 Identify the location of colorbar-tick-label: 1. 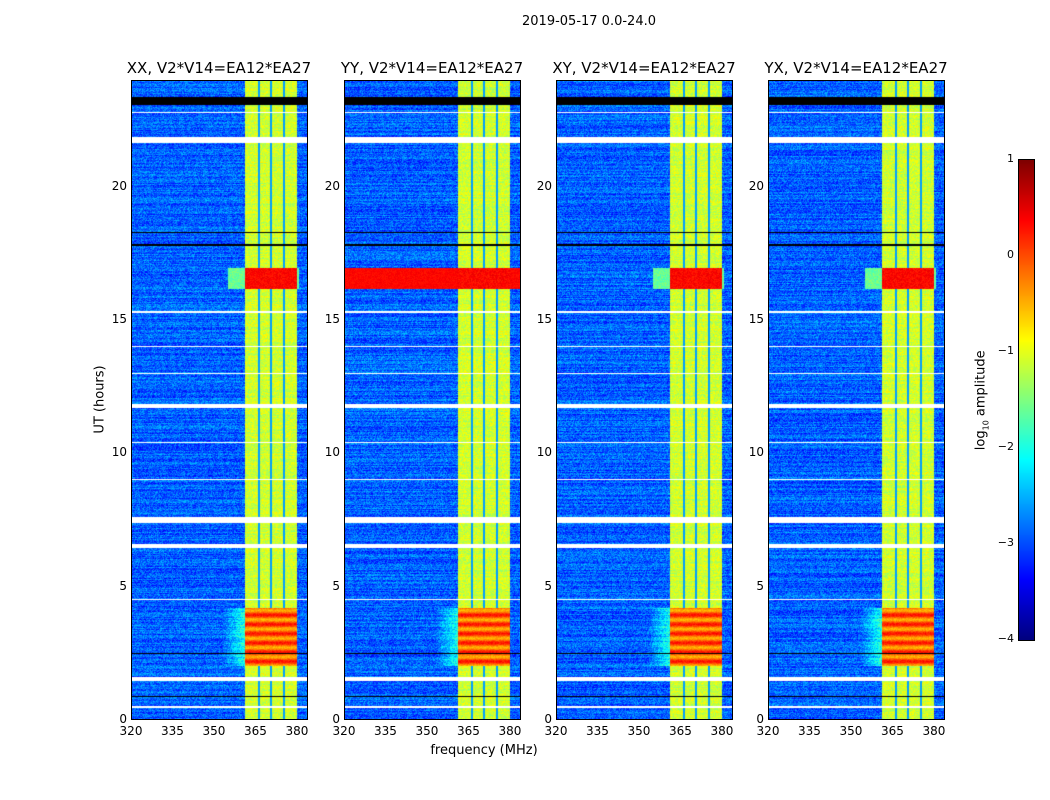
(1010, 158).